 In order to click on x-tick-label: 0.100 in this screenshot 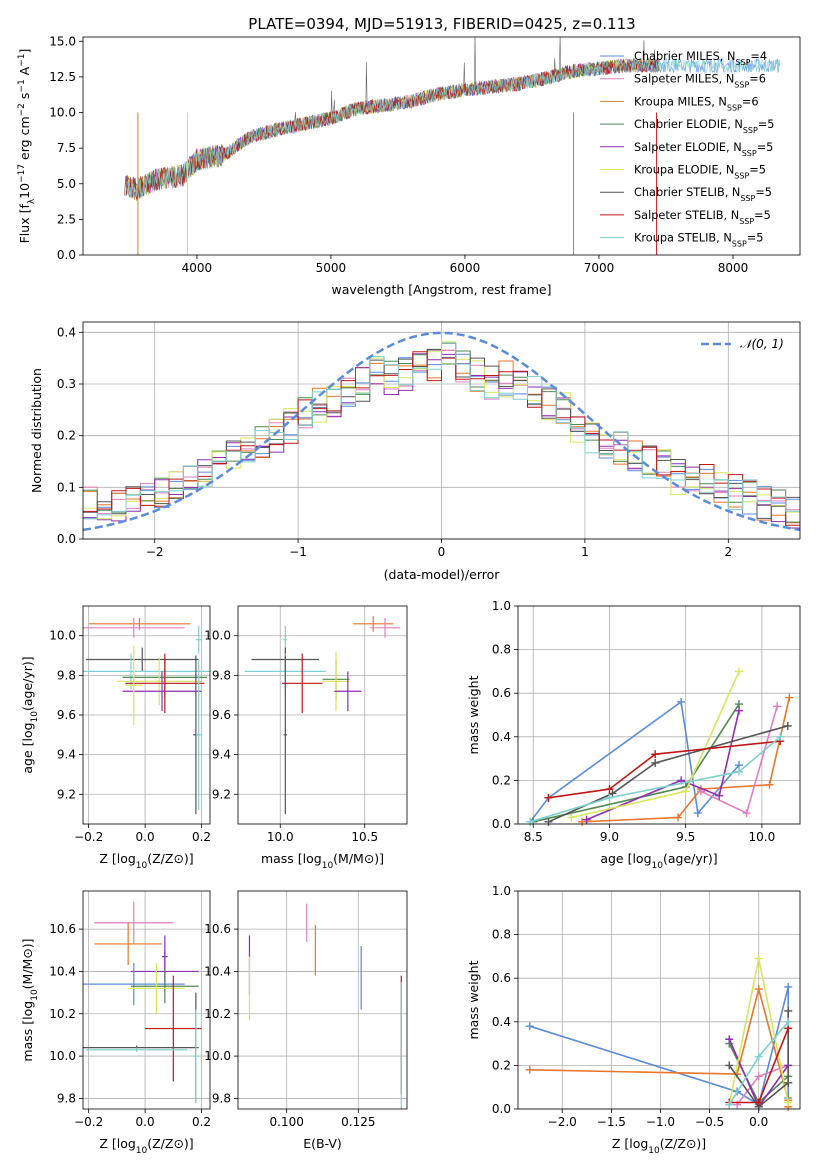, I will do `click(287, 1122)`.